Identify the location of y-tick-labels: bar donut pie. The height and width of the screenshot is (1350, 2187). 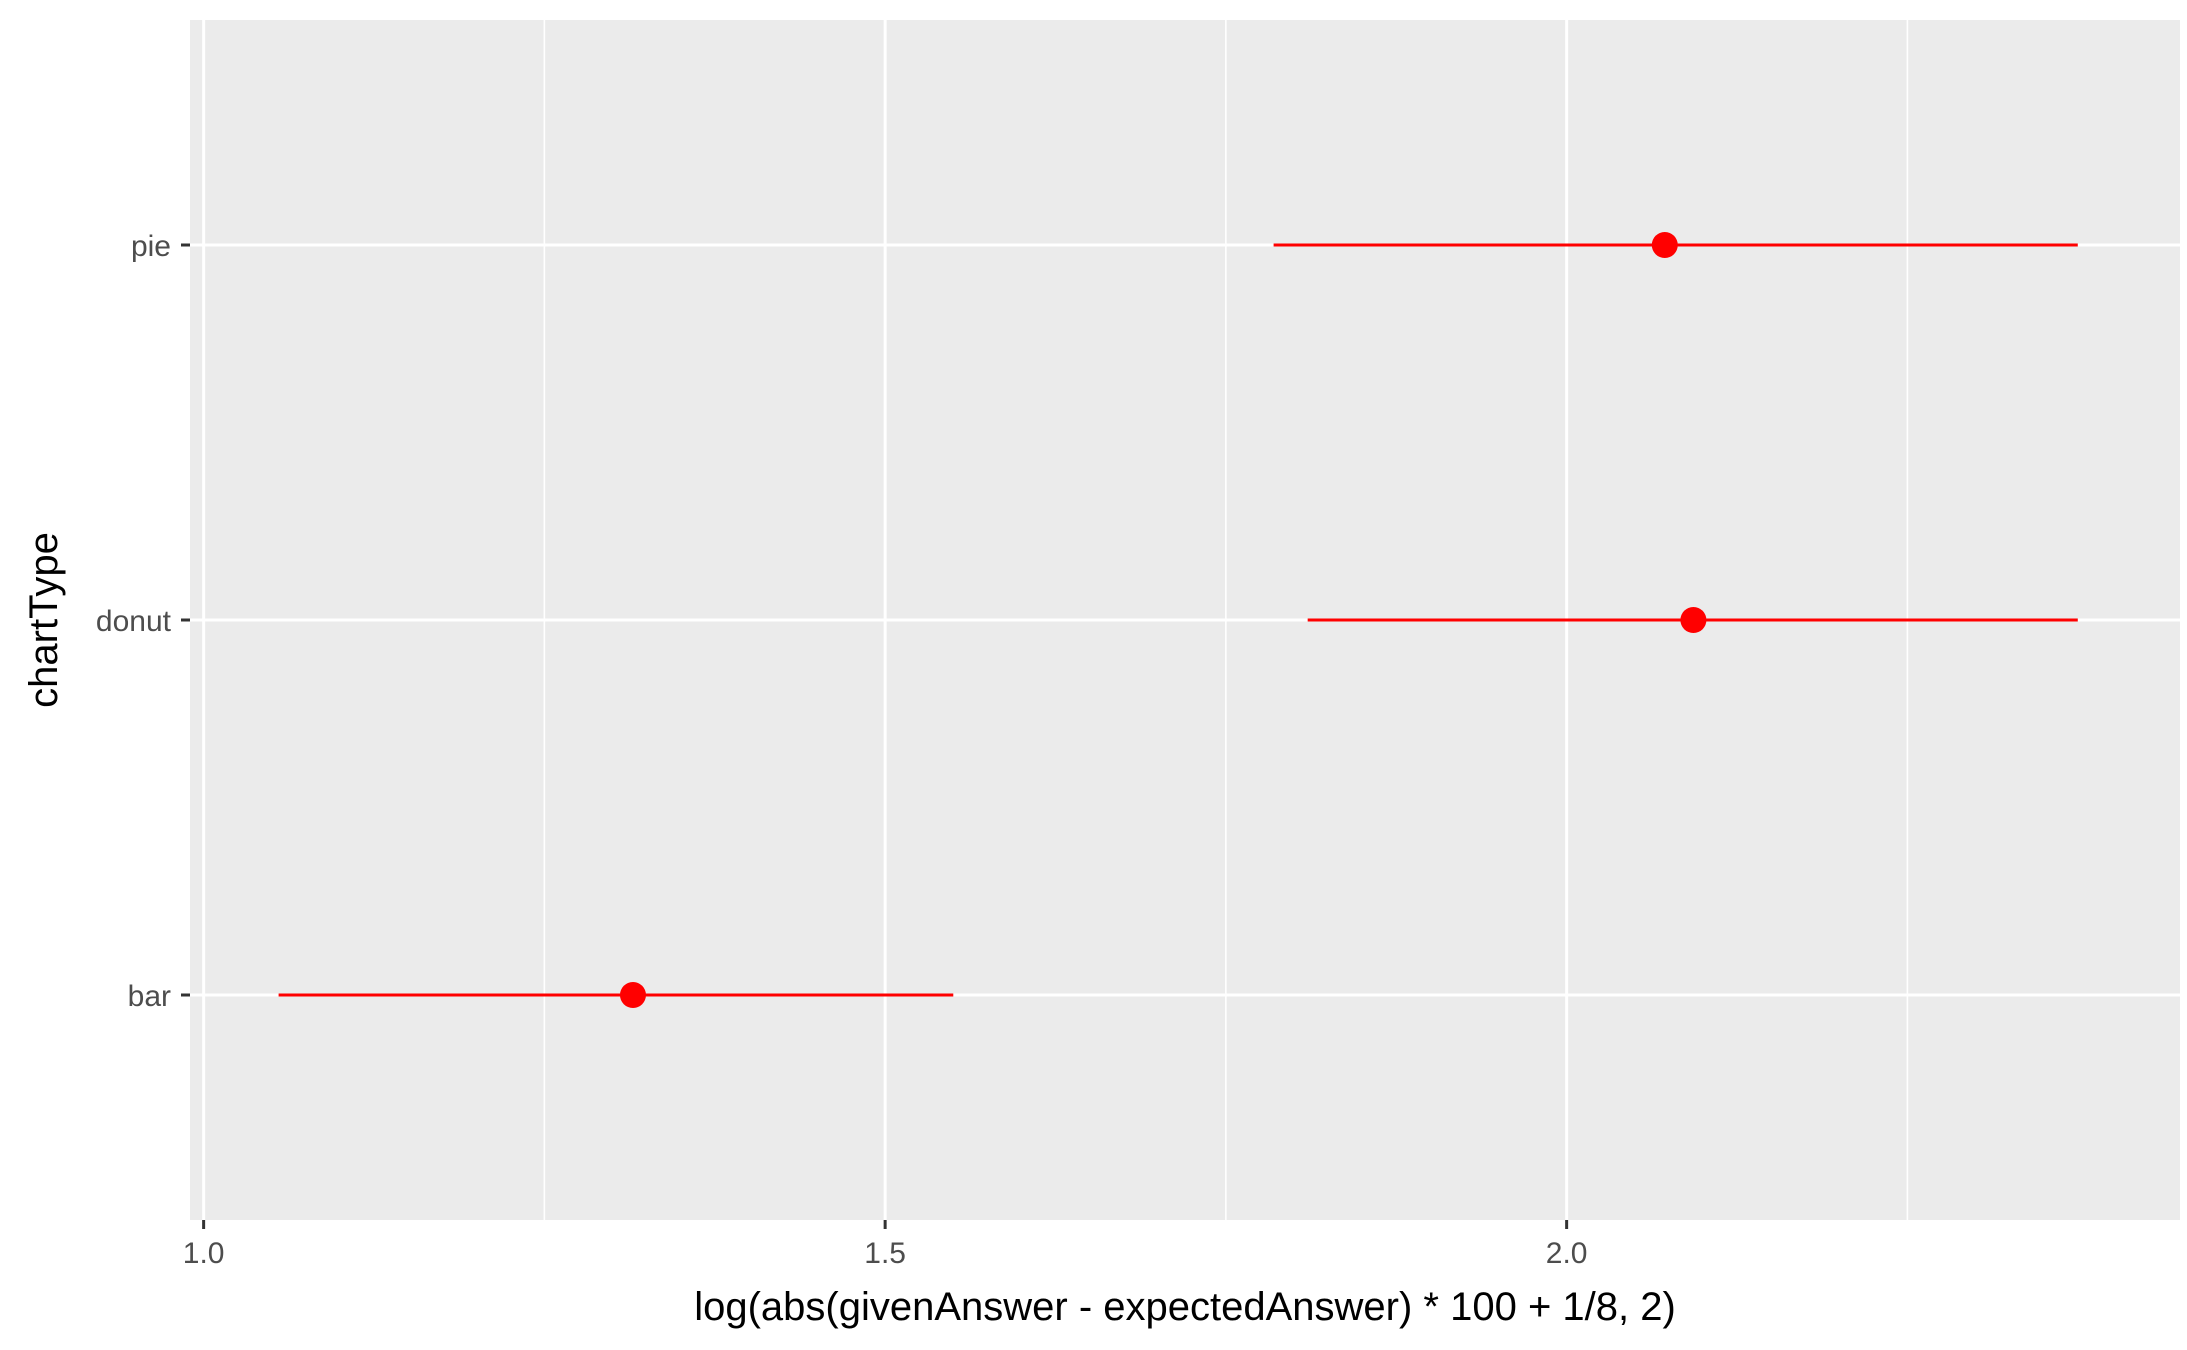
(134, 621).